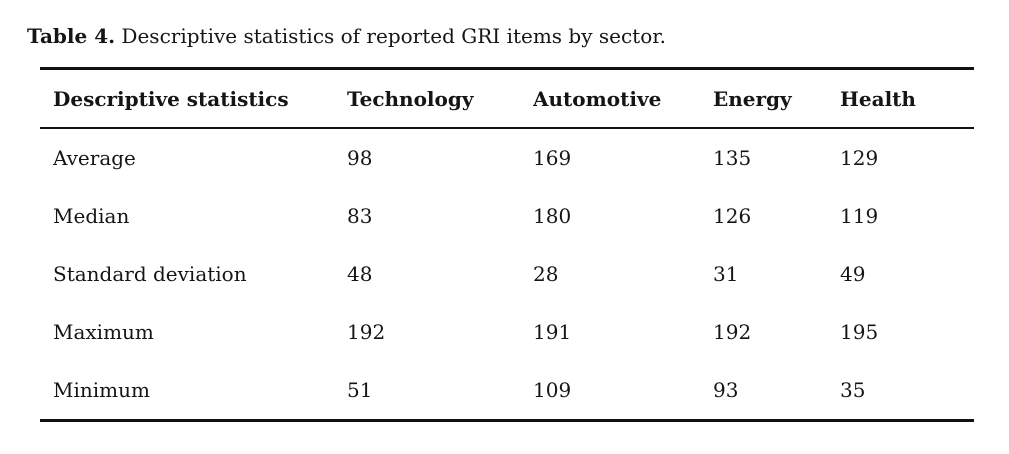  Describe the element at coordinates (552, 158) in the screenshot. I see `cell-value: 169` at that location.